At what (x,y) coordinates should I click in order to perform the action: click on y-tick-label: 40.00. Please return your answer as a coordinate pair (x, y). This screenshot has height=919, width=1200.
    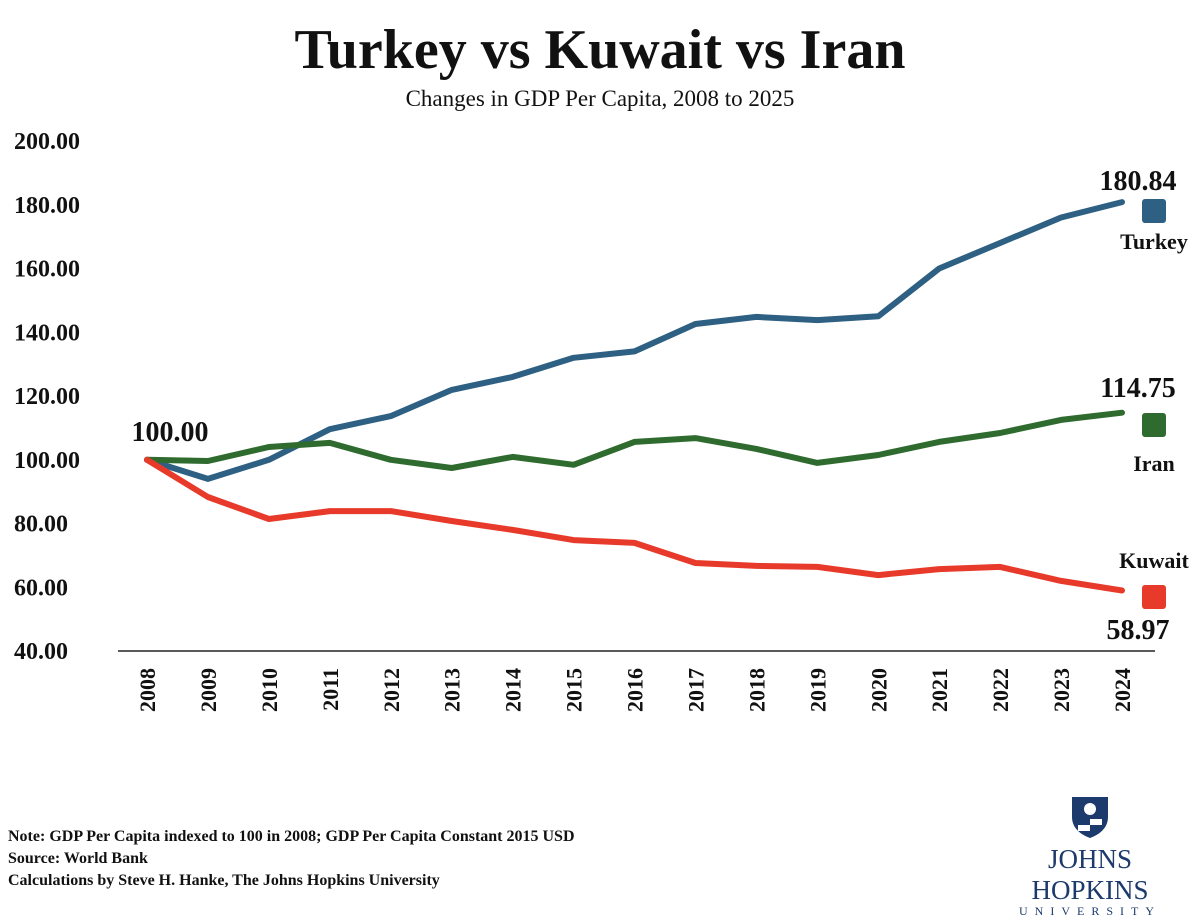
    Looking at the image, I should click on (41, 652).